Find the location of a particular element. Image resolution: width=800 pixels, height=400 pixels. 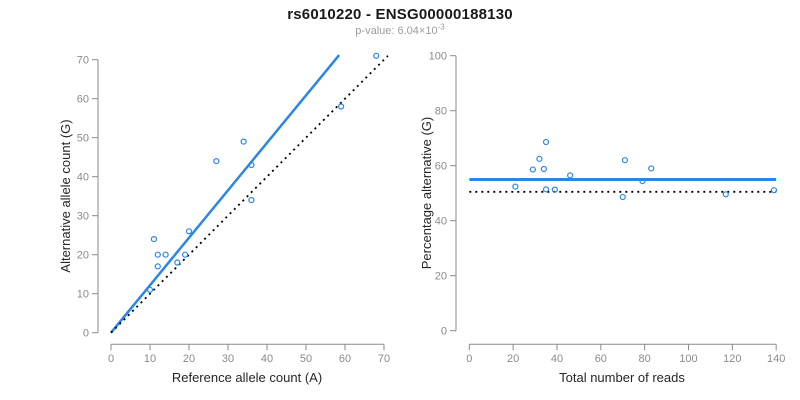

x-tick-label: 70 is located at coordinates (384, 359).